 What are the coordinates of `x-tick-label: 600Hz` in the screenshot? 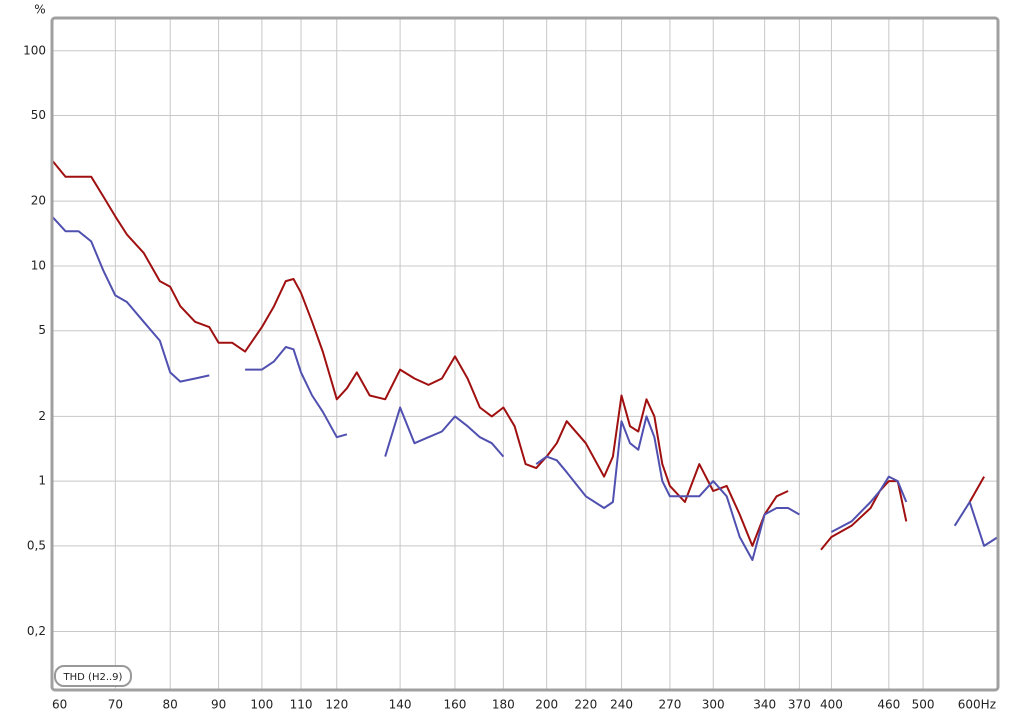 It's located at (977, 705).